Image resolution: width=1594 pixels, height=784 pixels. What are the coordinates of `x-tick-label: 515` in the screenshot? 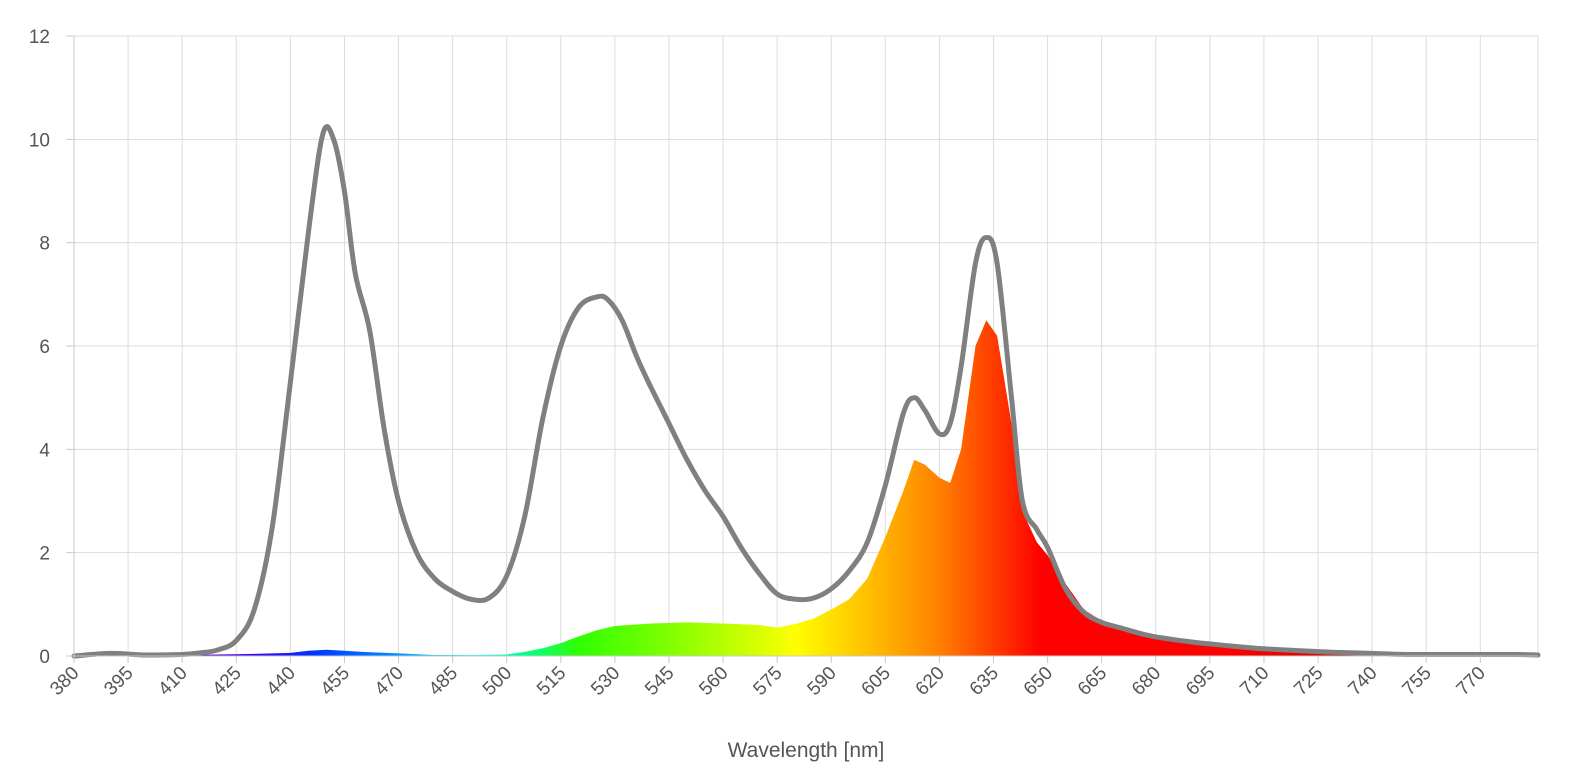 It's located at (551, 681).